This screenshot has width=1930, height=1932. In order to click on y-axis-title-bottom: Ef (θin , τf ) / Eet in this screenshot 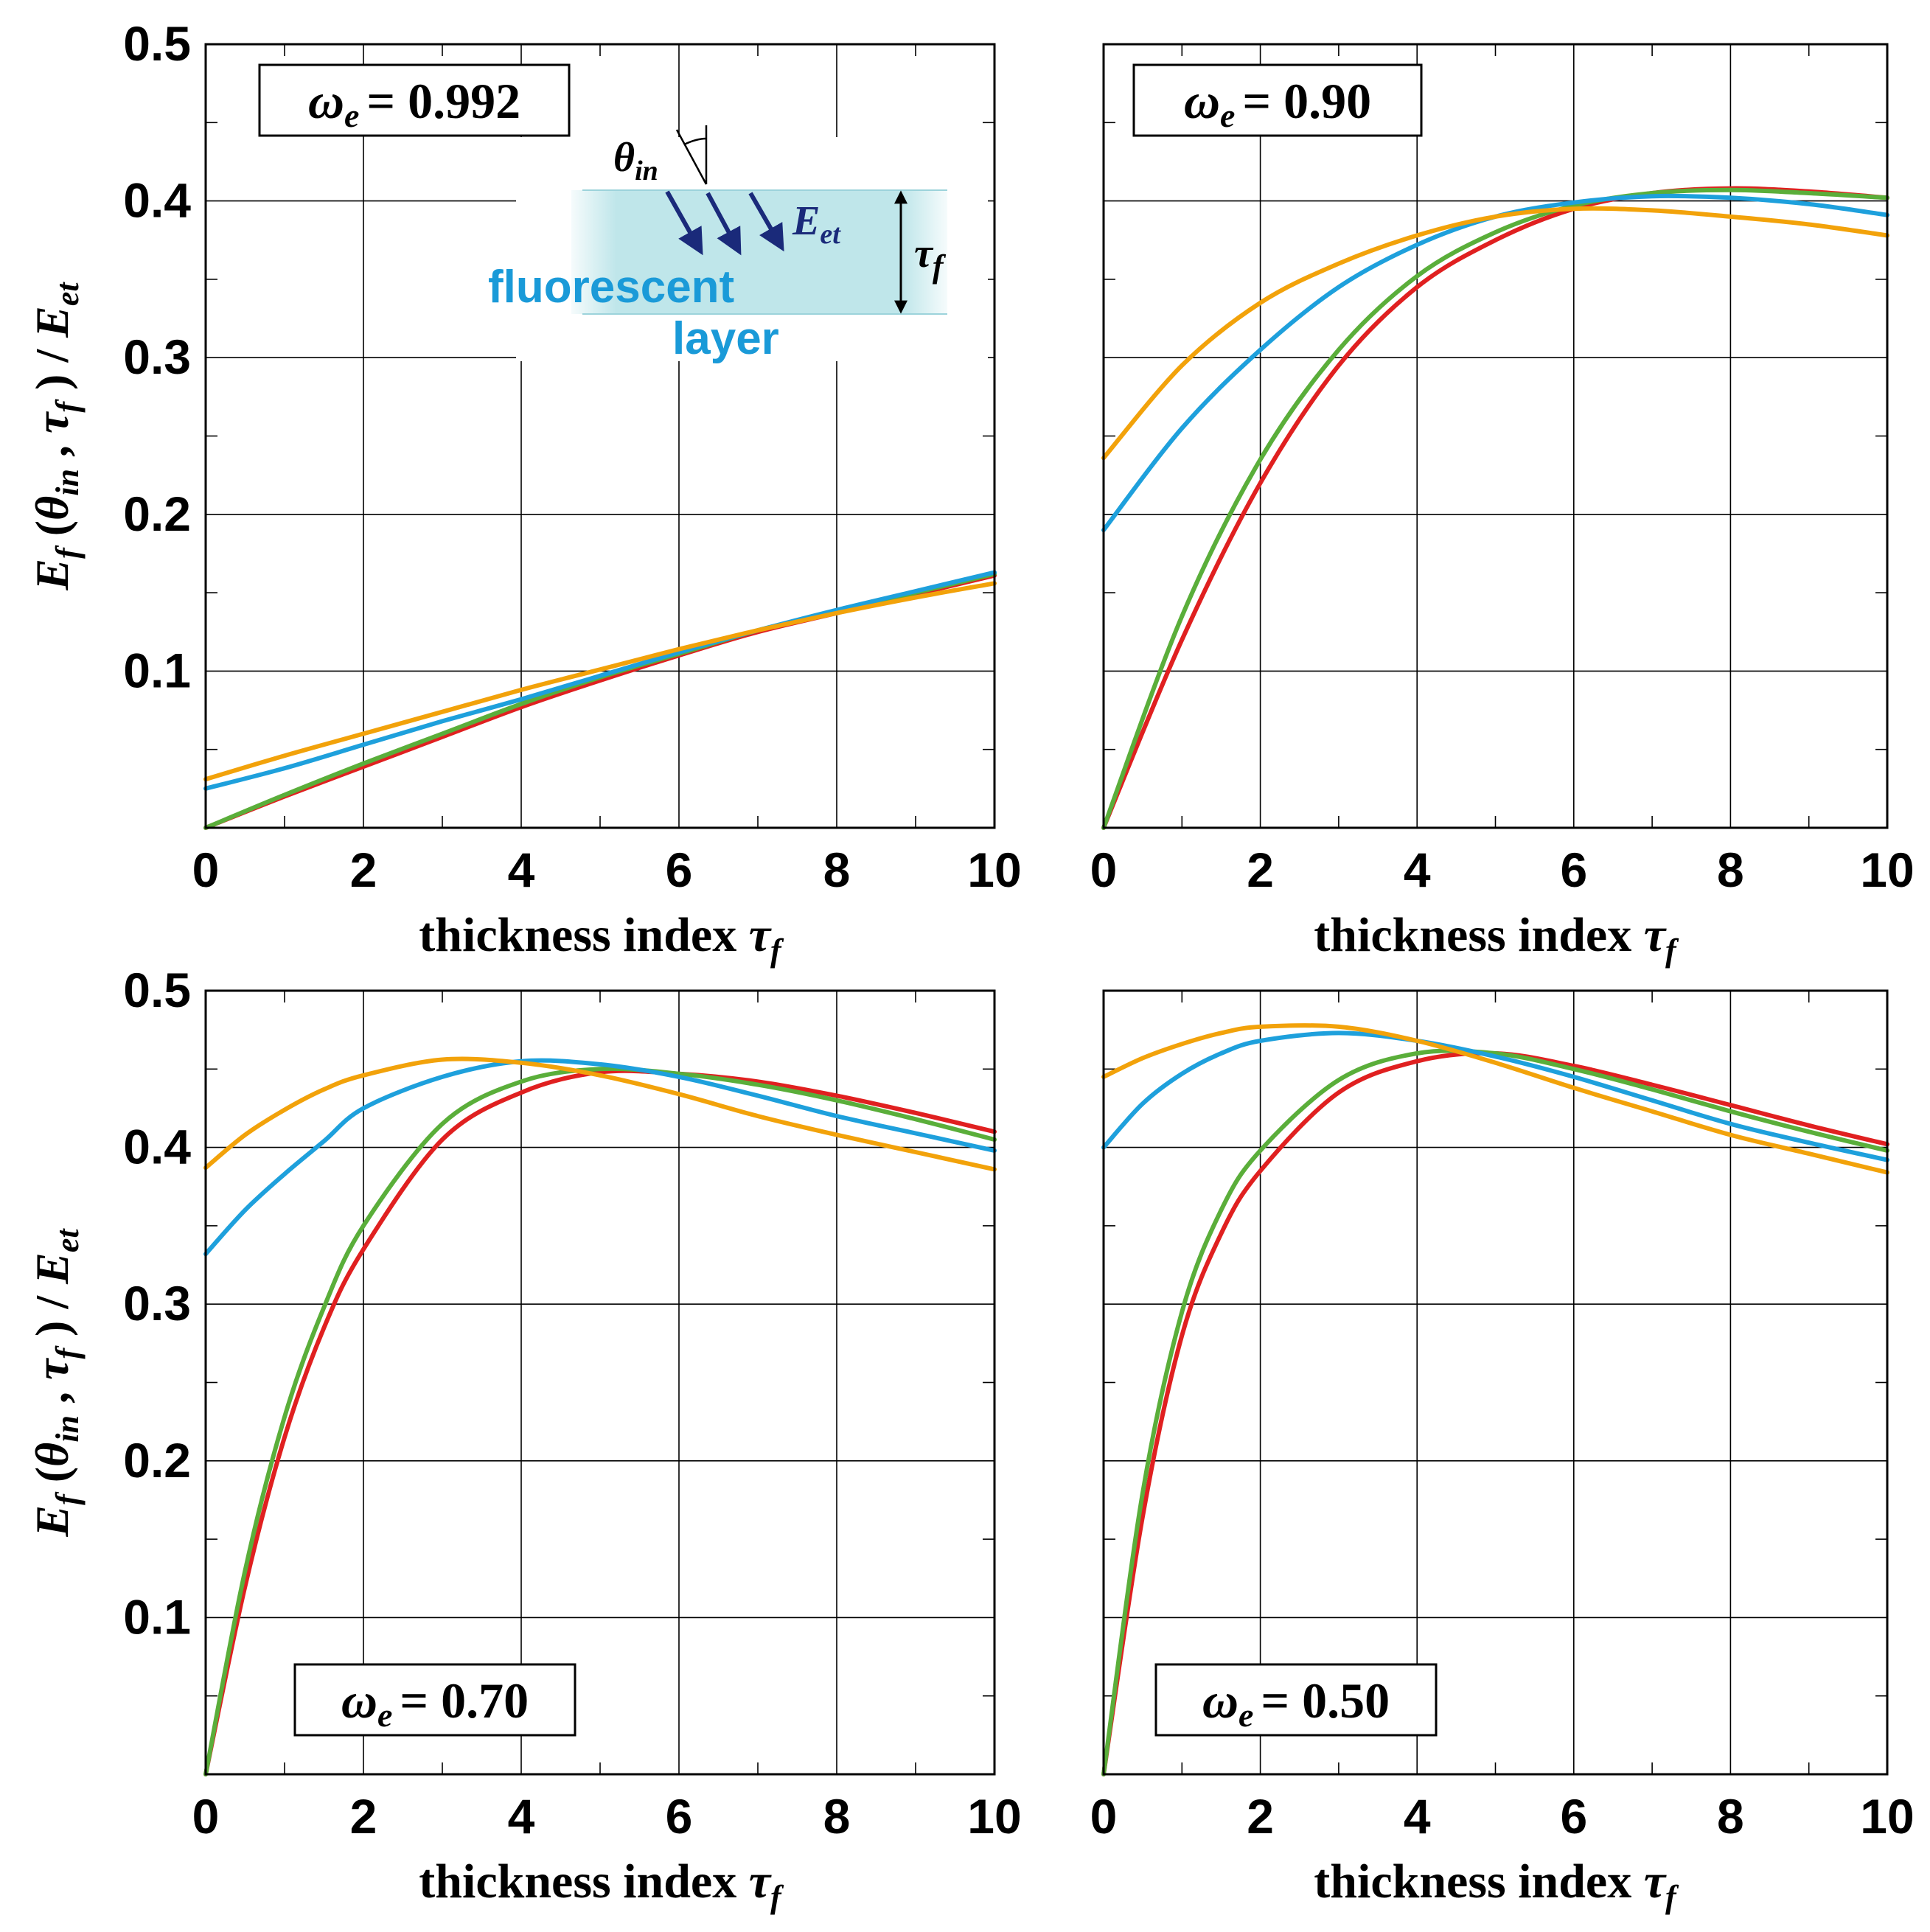, I will do `click(56, 1383)`.